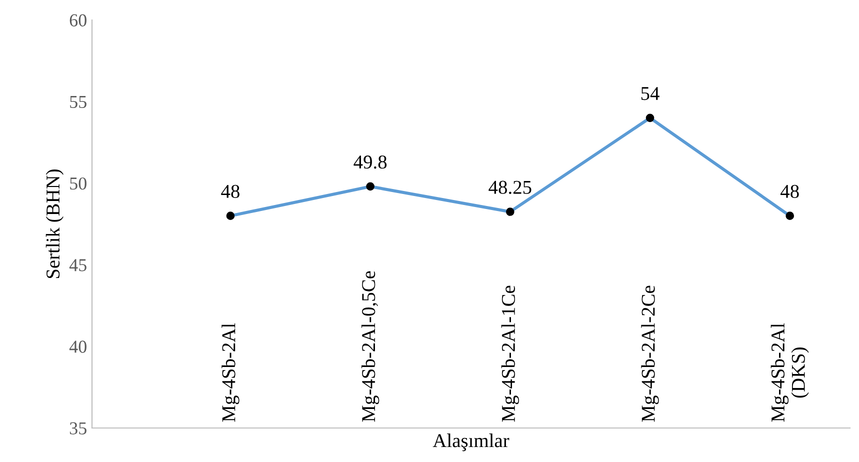 Image resolution: width=859 pixels, height=462 pixels. I want to click on x-tick-label: Mg-4Sb-2Al-2Ce, so click(650, 354).